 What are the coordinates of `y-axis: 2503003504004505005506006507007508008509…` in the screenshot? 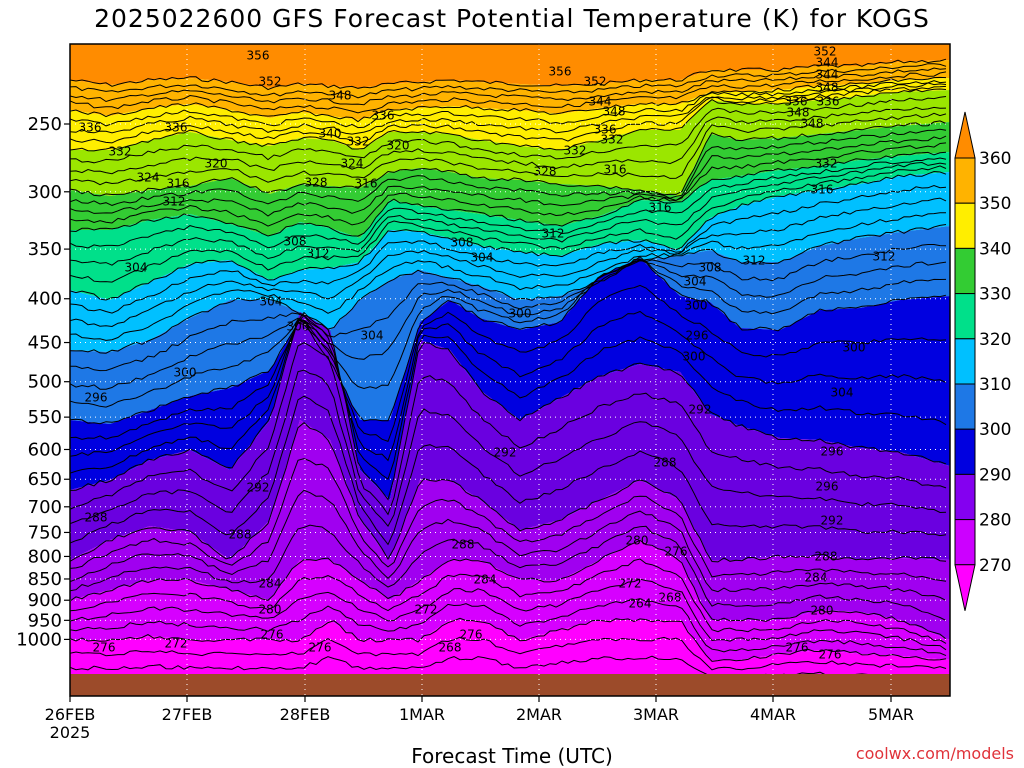 It's located at (43, 382).